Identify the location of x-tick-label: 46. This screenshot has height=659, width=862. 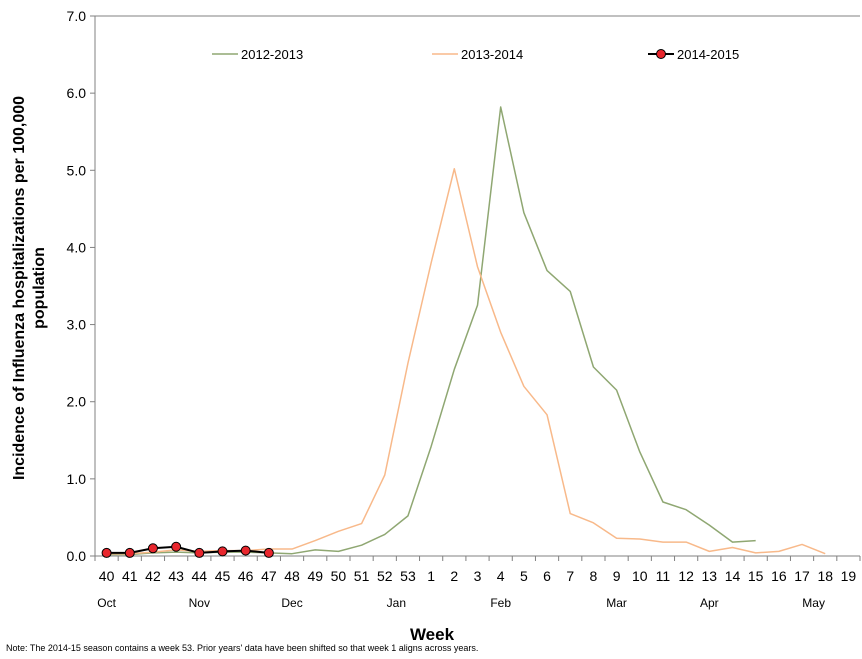
(246, 576).